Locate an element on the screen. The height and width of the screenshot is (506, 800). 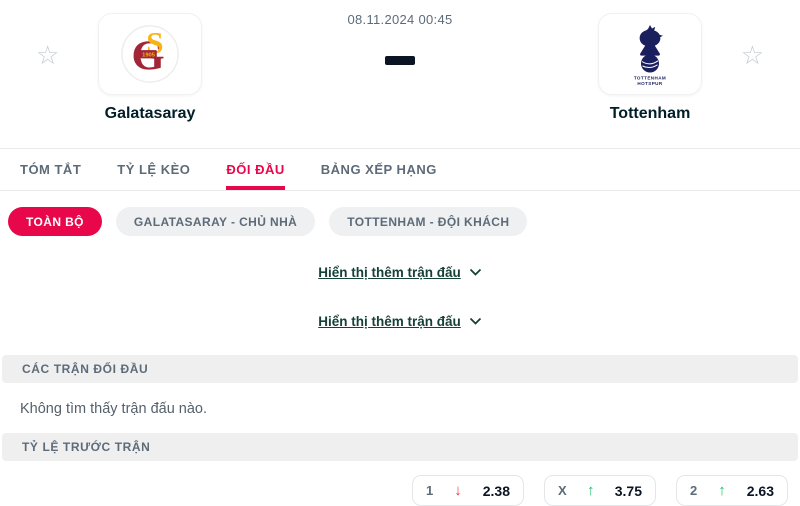
cockerel-beak is located at coordinates (660, 36).